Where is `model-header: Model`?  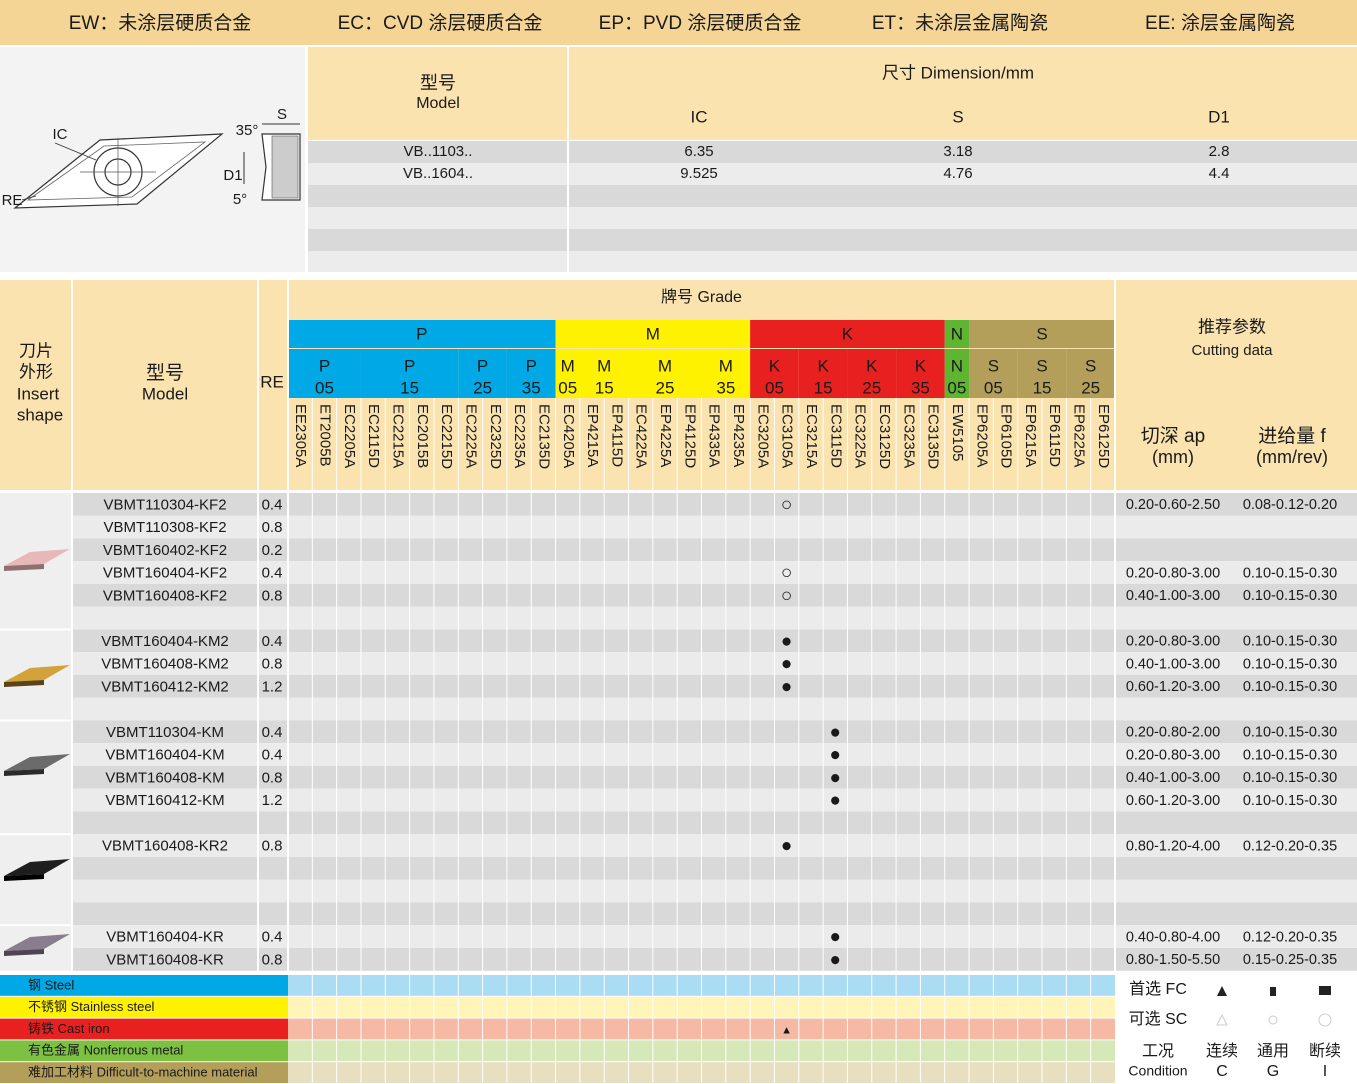
model-header: Model is located at coordinates (165, 393).